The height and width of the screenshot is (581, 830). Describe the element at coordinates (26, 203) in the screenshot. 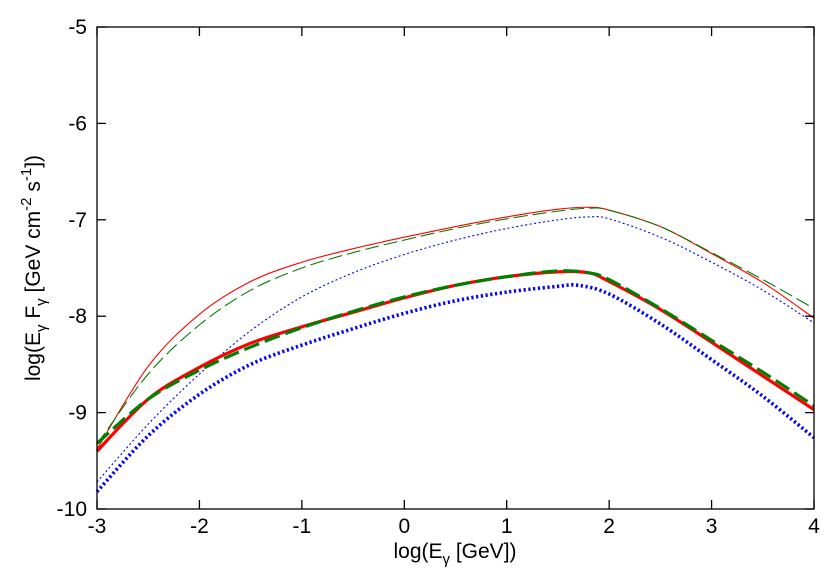

I see `y-axis-title-e1: -2` at that location.